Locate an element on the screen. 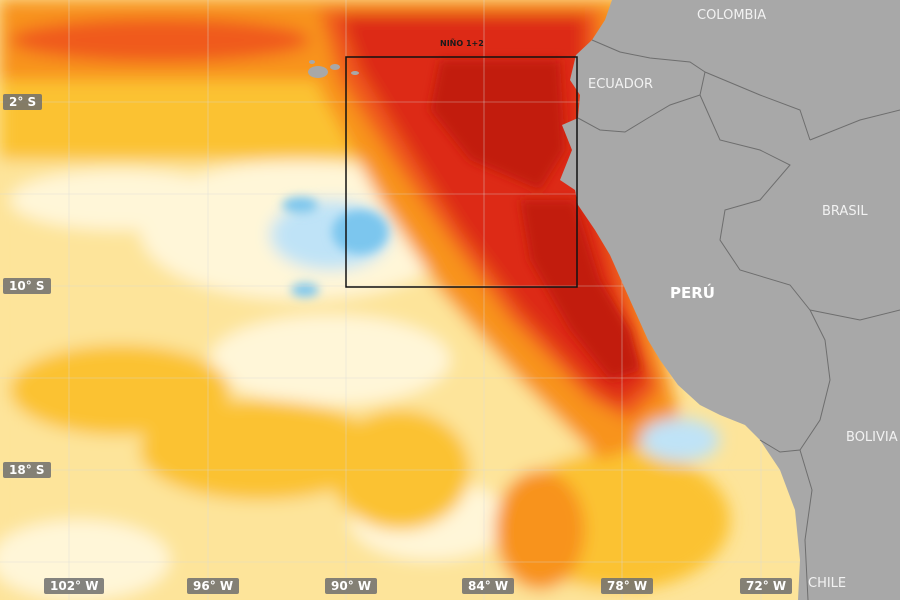  border-colombia-ecuador is located at coordinates (648, 56).